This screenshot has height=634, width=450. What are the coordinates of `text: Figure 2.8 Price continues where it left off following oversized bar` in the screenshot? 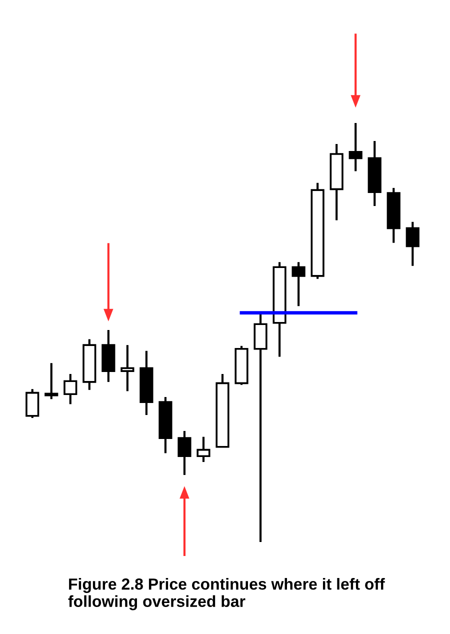 It's located at (226, 594).